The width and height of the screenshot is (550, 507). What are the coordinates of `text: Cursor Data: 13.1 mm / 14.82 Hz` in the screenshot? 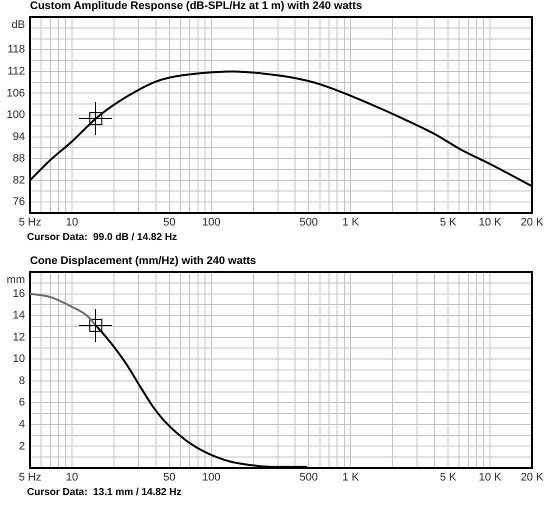 It's located at (104, 493).